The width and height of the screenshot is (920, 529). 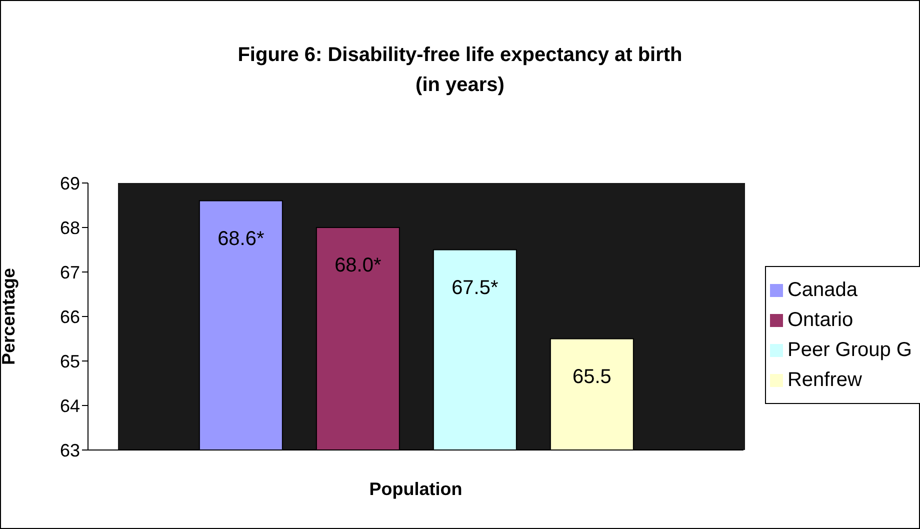 I want to click on data-label: 68.6*, so click(x=241, y=239).